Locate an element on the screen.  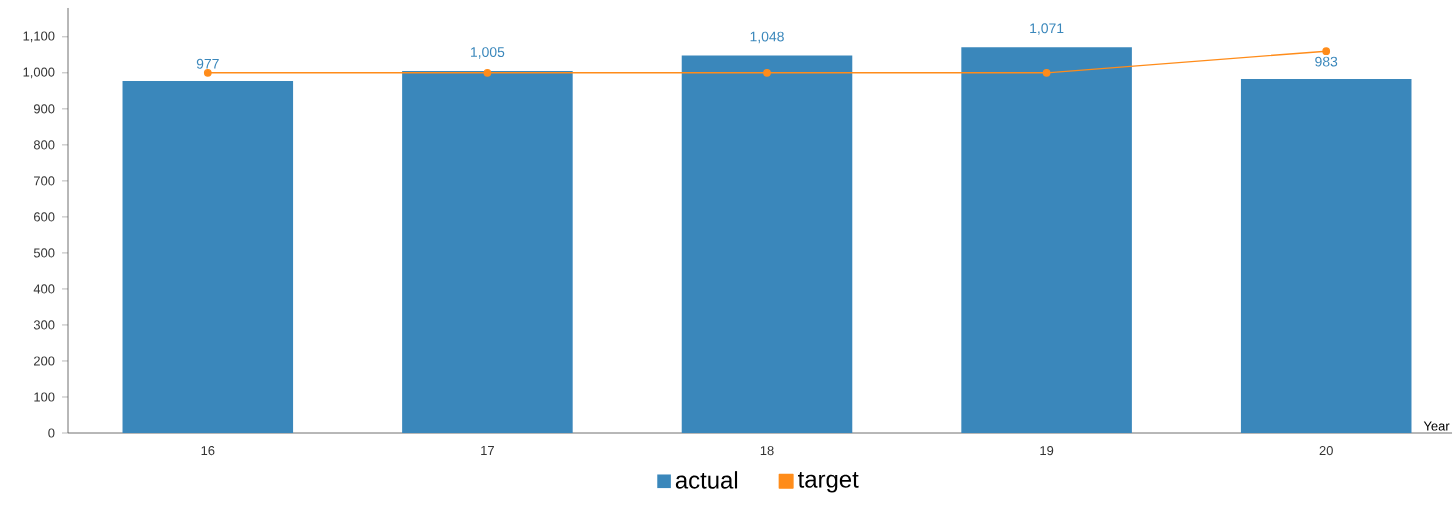
data-label: 1,048 is located at coordinates (767, 37).